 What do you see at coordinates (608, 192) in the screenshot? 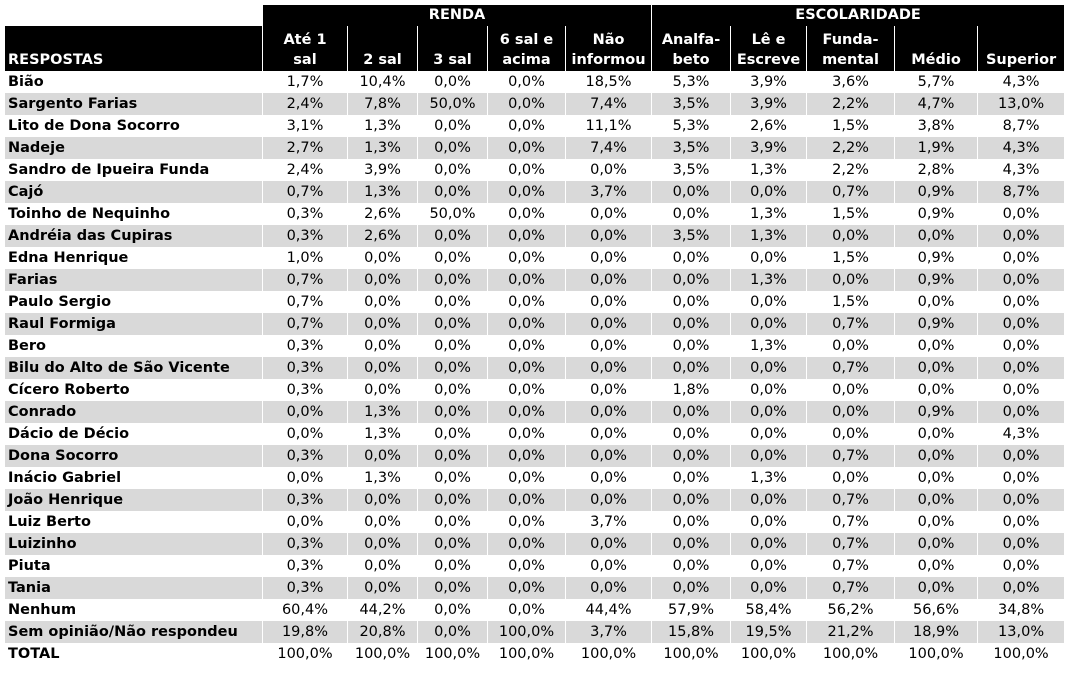
I see `table-cell: 3,7%` at bounding box center [608, 192].